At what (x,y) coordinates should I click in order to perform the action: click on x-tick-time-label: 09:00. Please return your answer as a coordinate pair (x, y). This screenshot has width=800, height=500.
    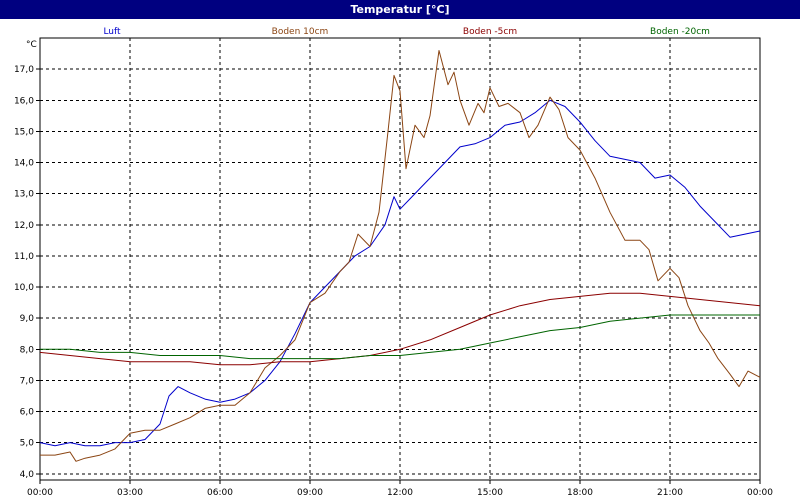
    Looking at the image, I should click on (310, 493).